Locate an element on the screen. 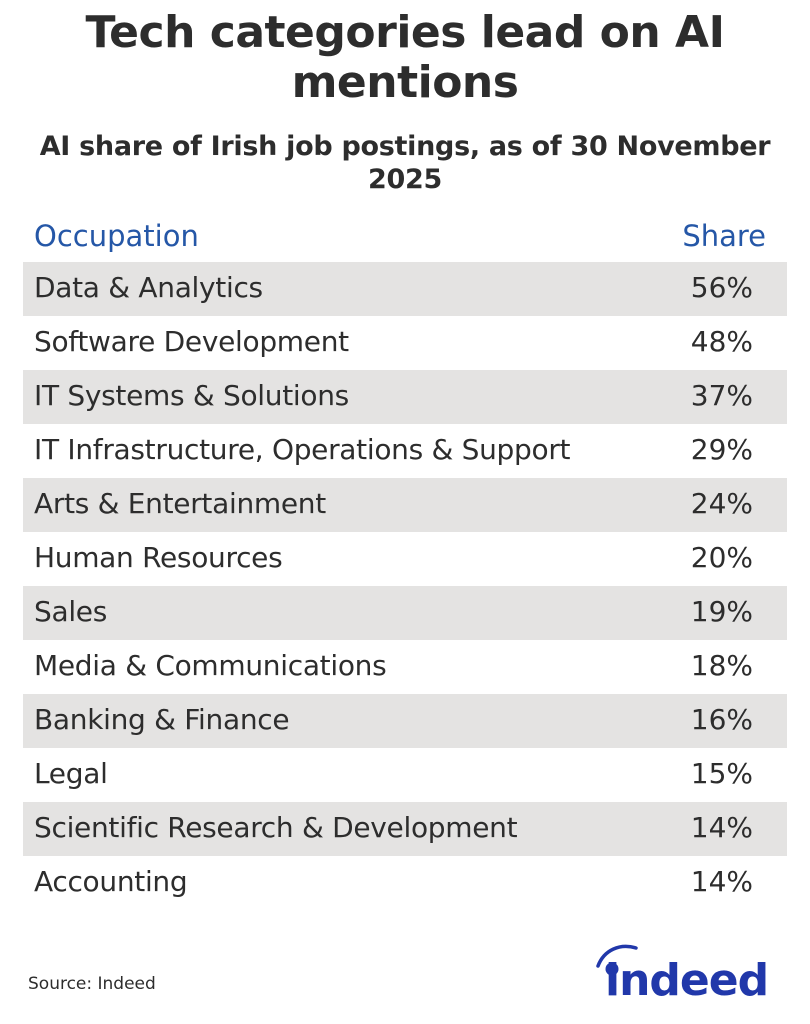 The width and height of the screenshot is (810, 1024). source-note: Source: Indeed is located at coordinates (92, 984).